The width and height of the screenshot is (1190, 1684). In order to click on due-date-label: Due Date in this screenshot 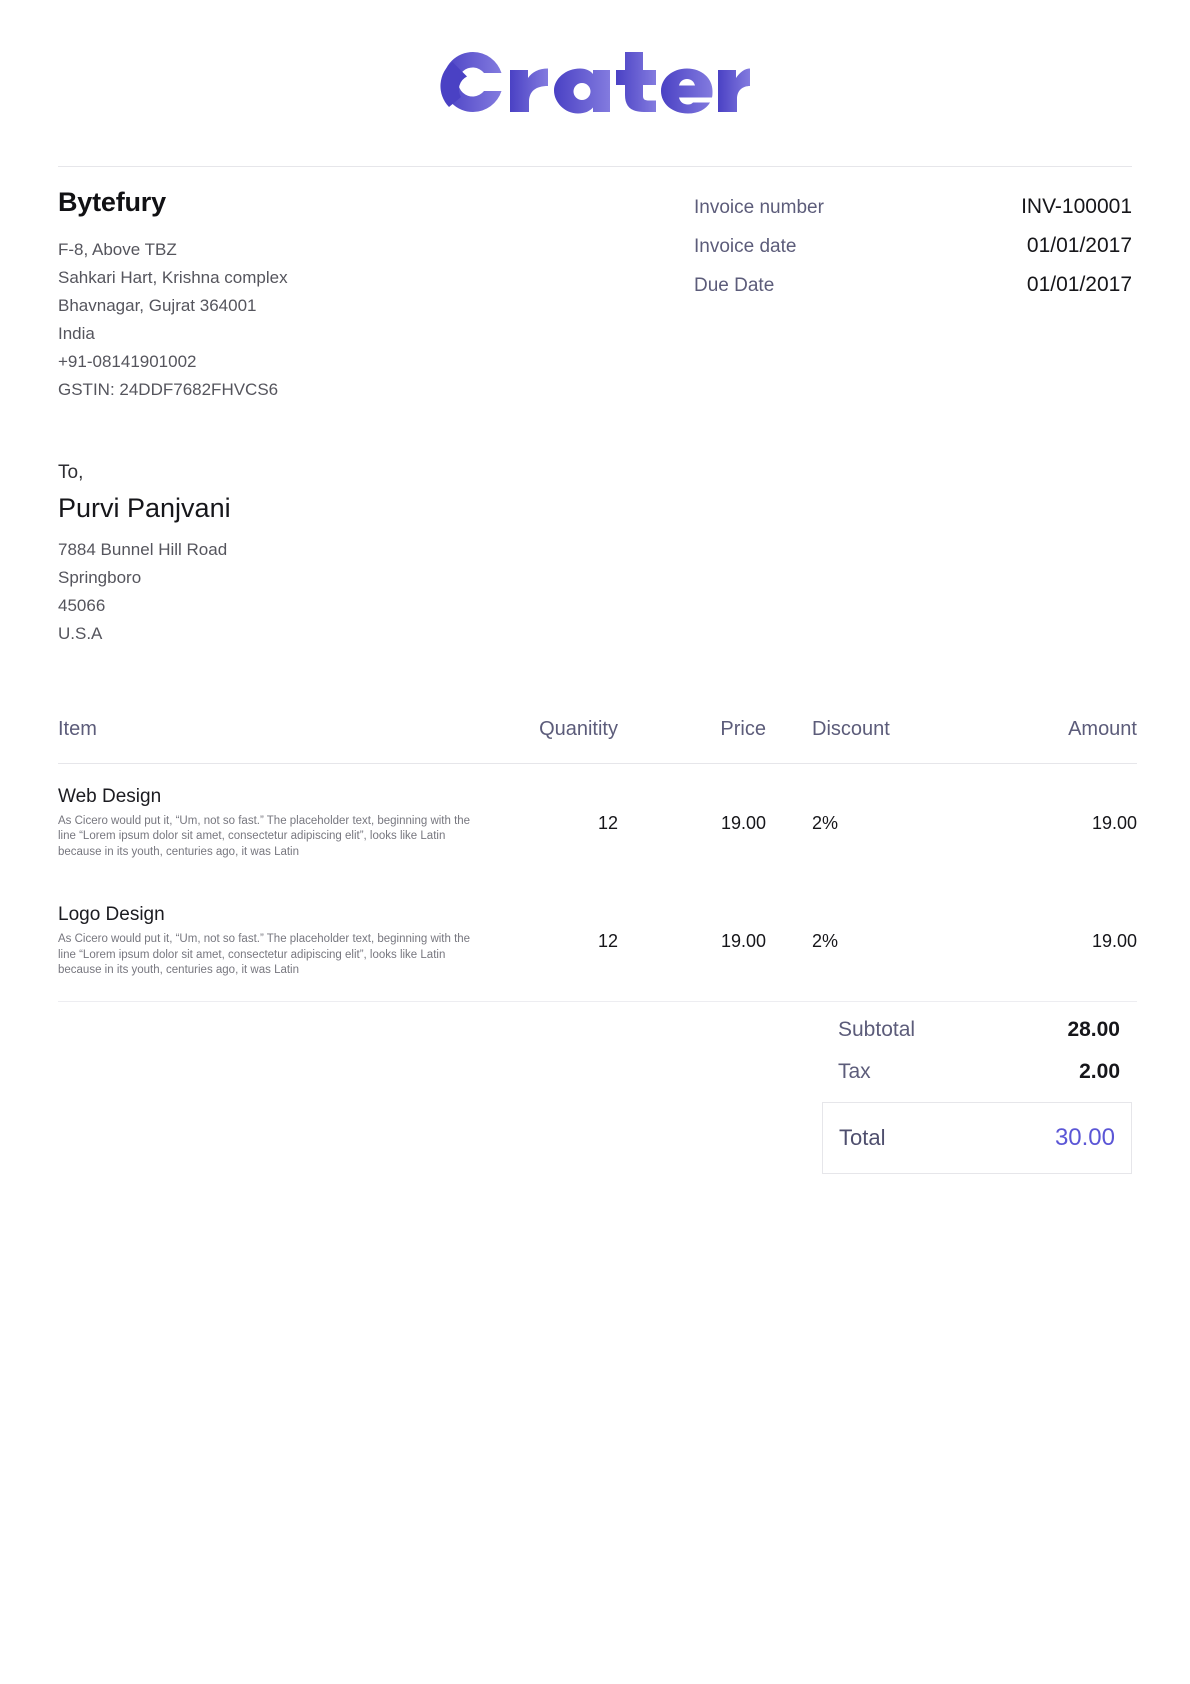, I will do `click(734, 285)`.